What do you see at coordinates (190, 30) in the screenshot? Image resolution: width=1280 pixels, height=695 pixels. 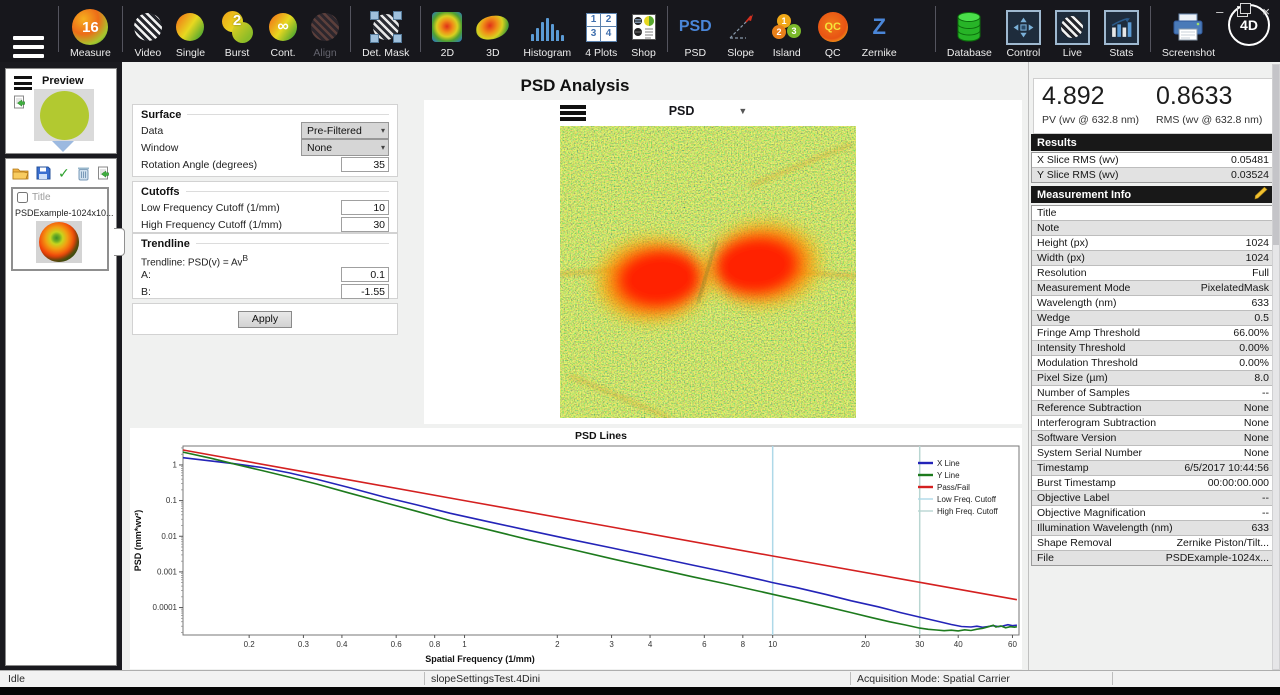 I see `toolbar-item-single: Single` at bounding box center [190, 30].